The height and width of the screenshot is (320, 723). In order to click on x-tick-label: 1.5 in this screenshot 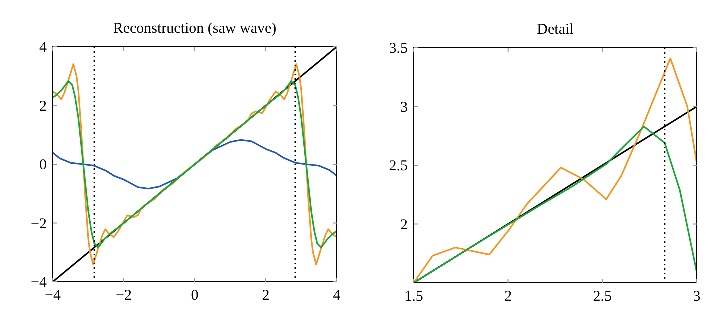, I will do `click(414, 297)`.